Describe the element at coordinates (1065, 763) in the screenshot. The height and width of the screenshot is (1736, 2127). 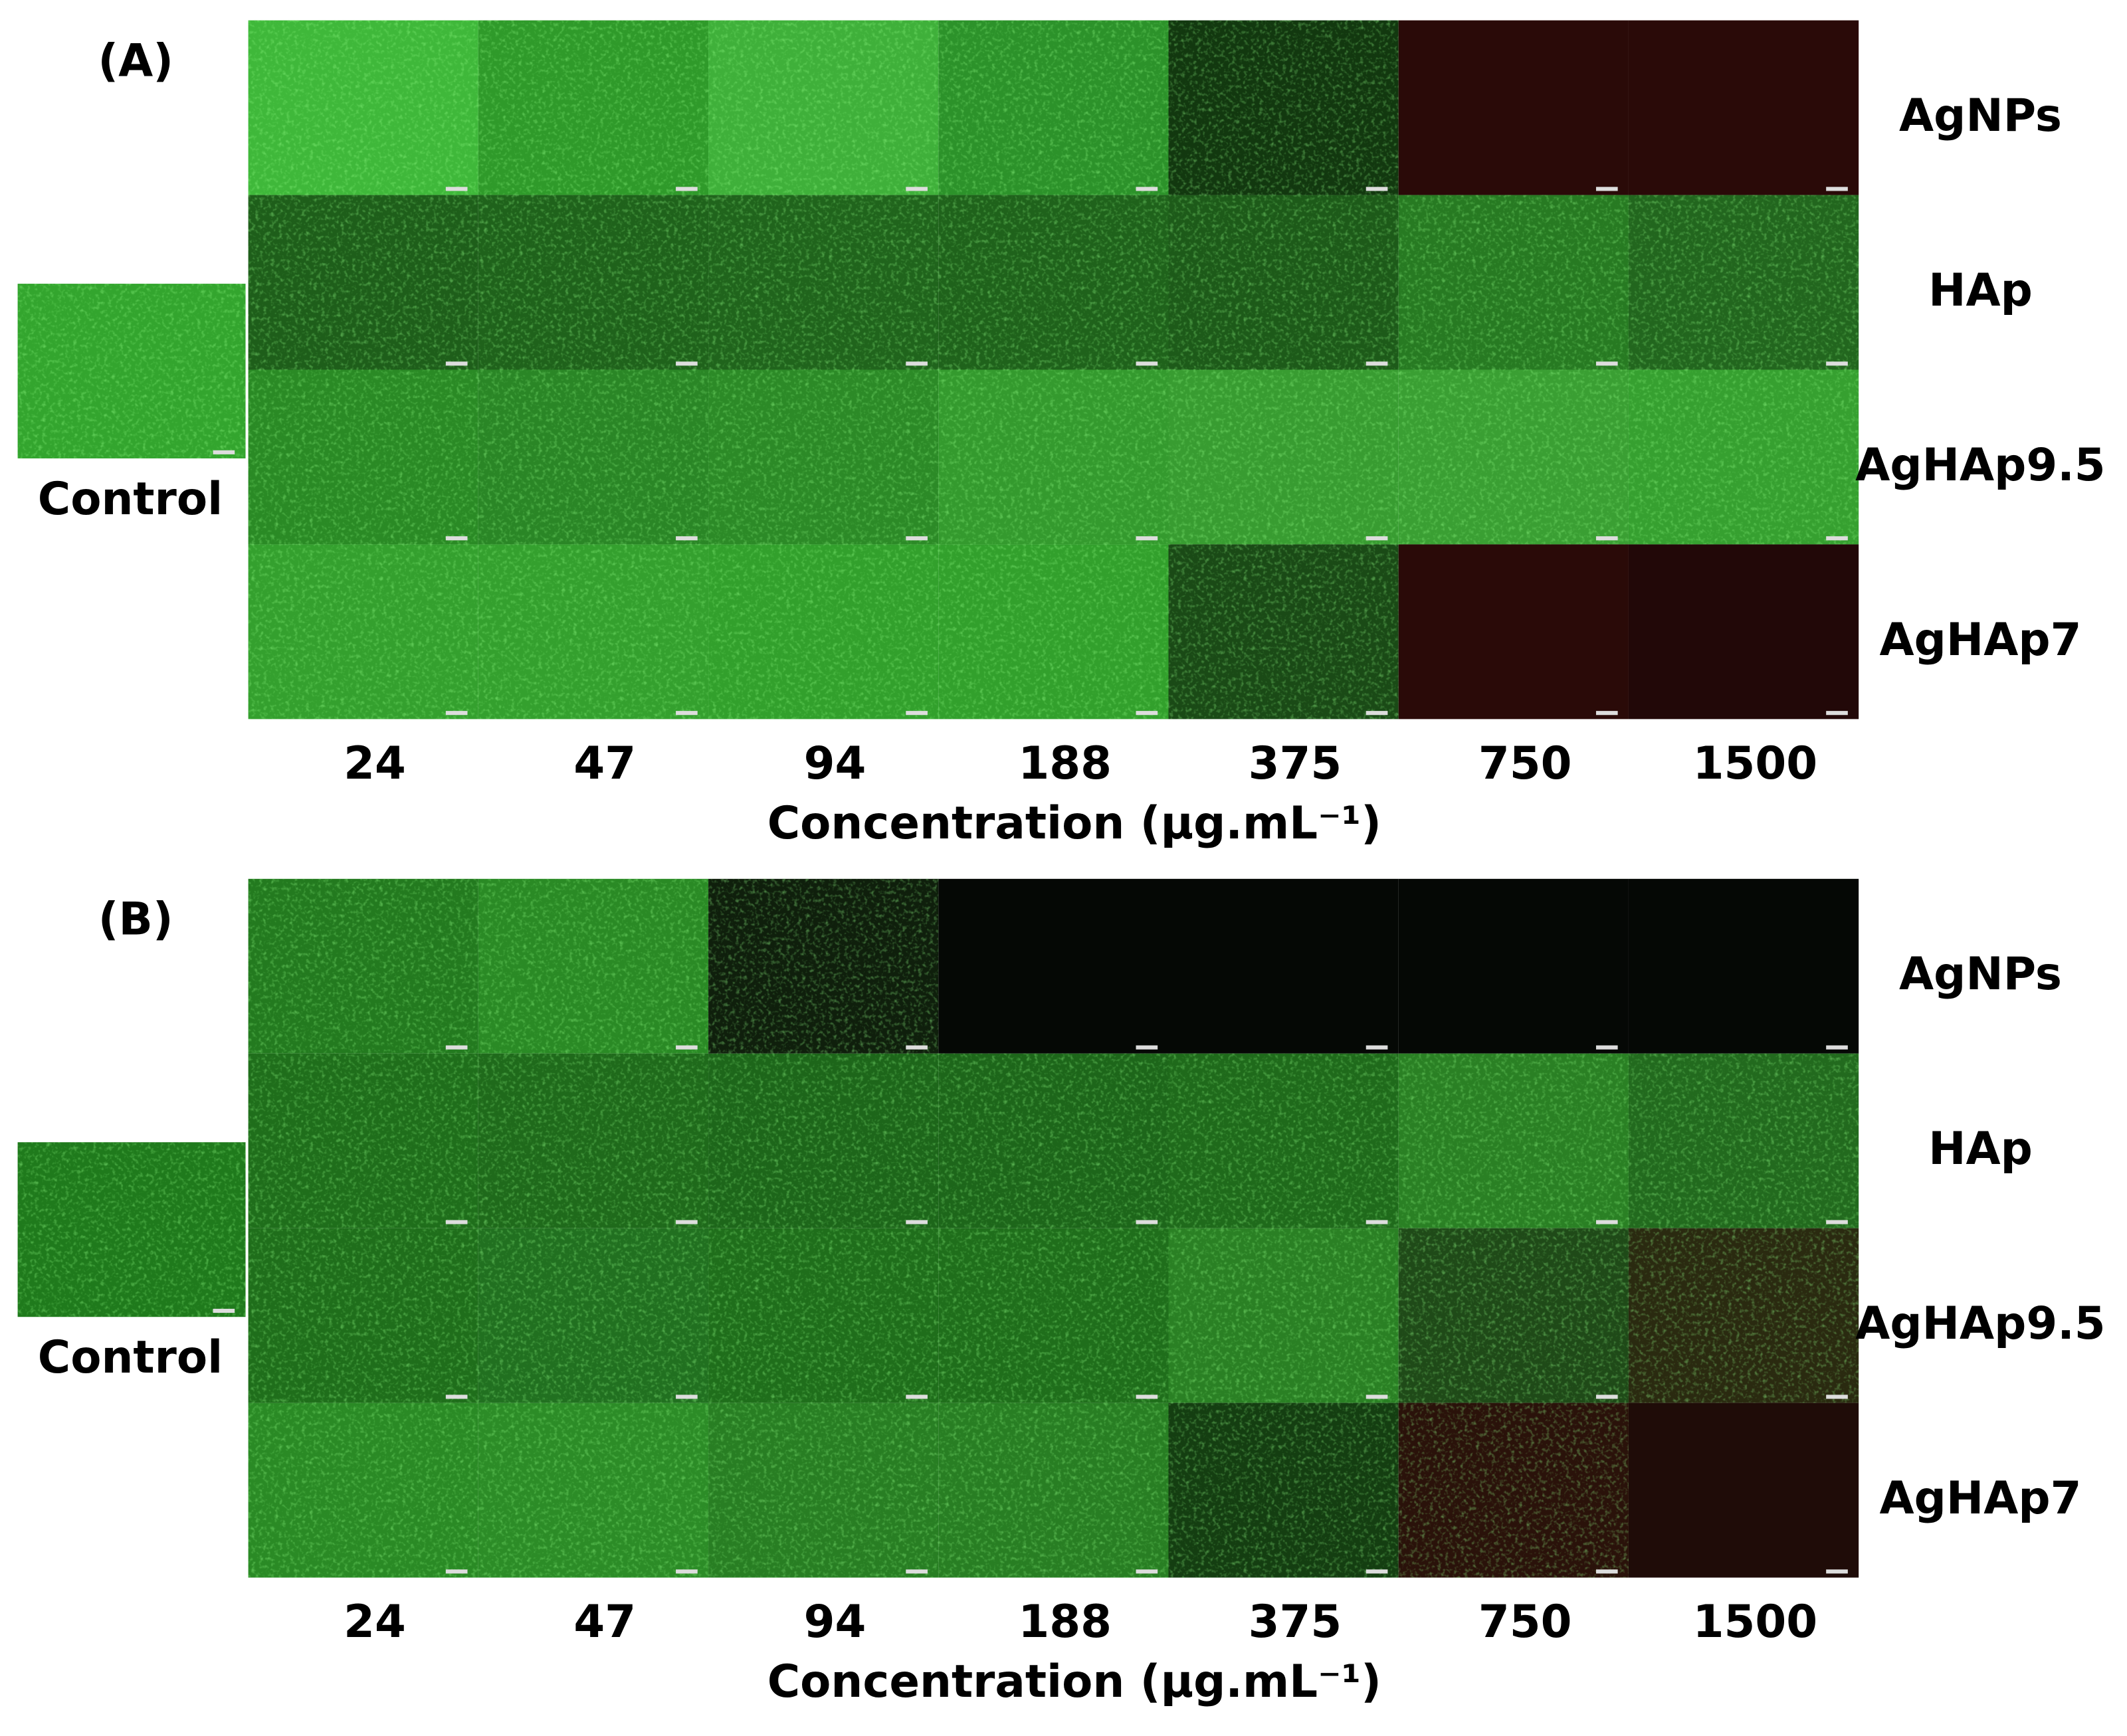
I see `concentration-label: 188` at that location.